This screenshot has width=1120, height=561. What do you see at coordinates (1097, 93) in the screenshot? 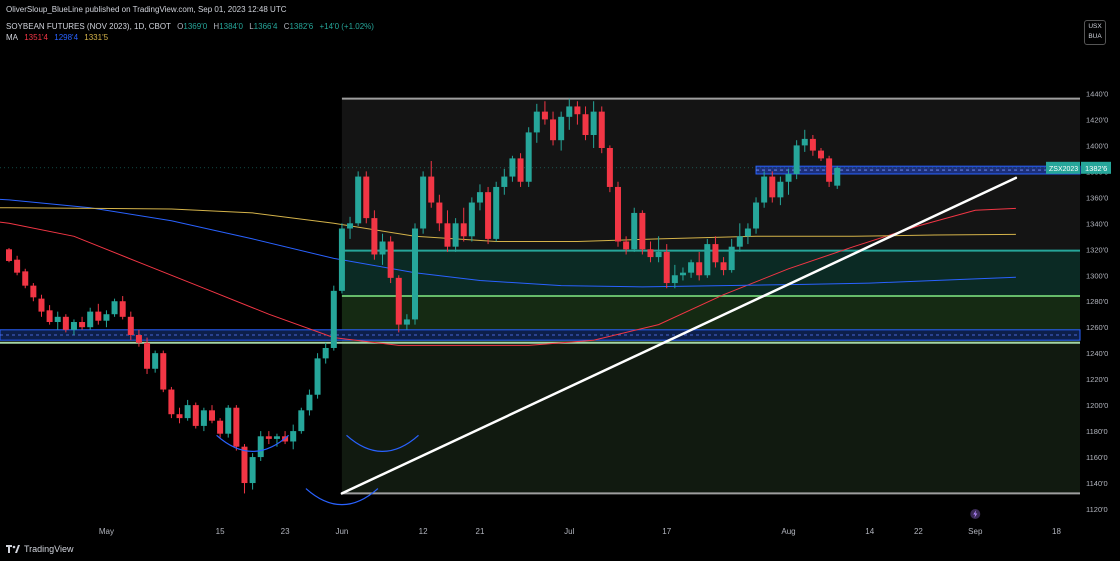
I see `price-tick-label: 1440'0` at bounding box center [1097, 93].